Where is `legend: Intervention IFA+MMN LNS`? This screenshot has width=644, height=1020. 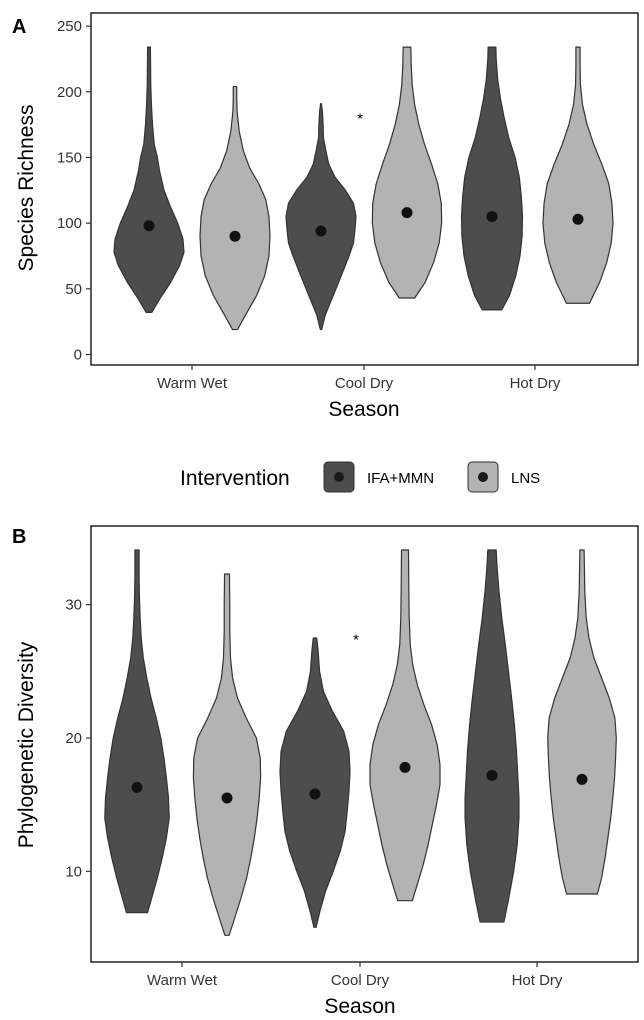 legend: Intervention IFA+MMN LNS is located at coordinates (360, 477).